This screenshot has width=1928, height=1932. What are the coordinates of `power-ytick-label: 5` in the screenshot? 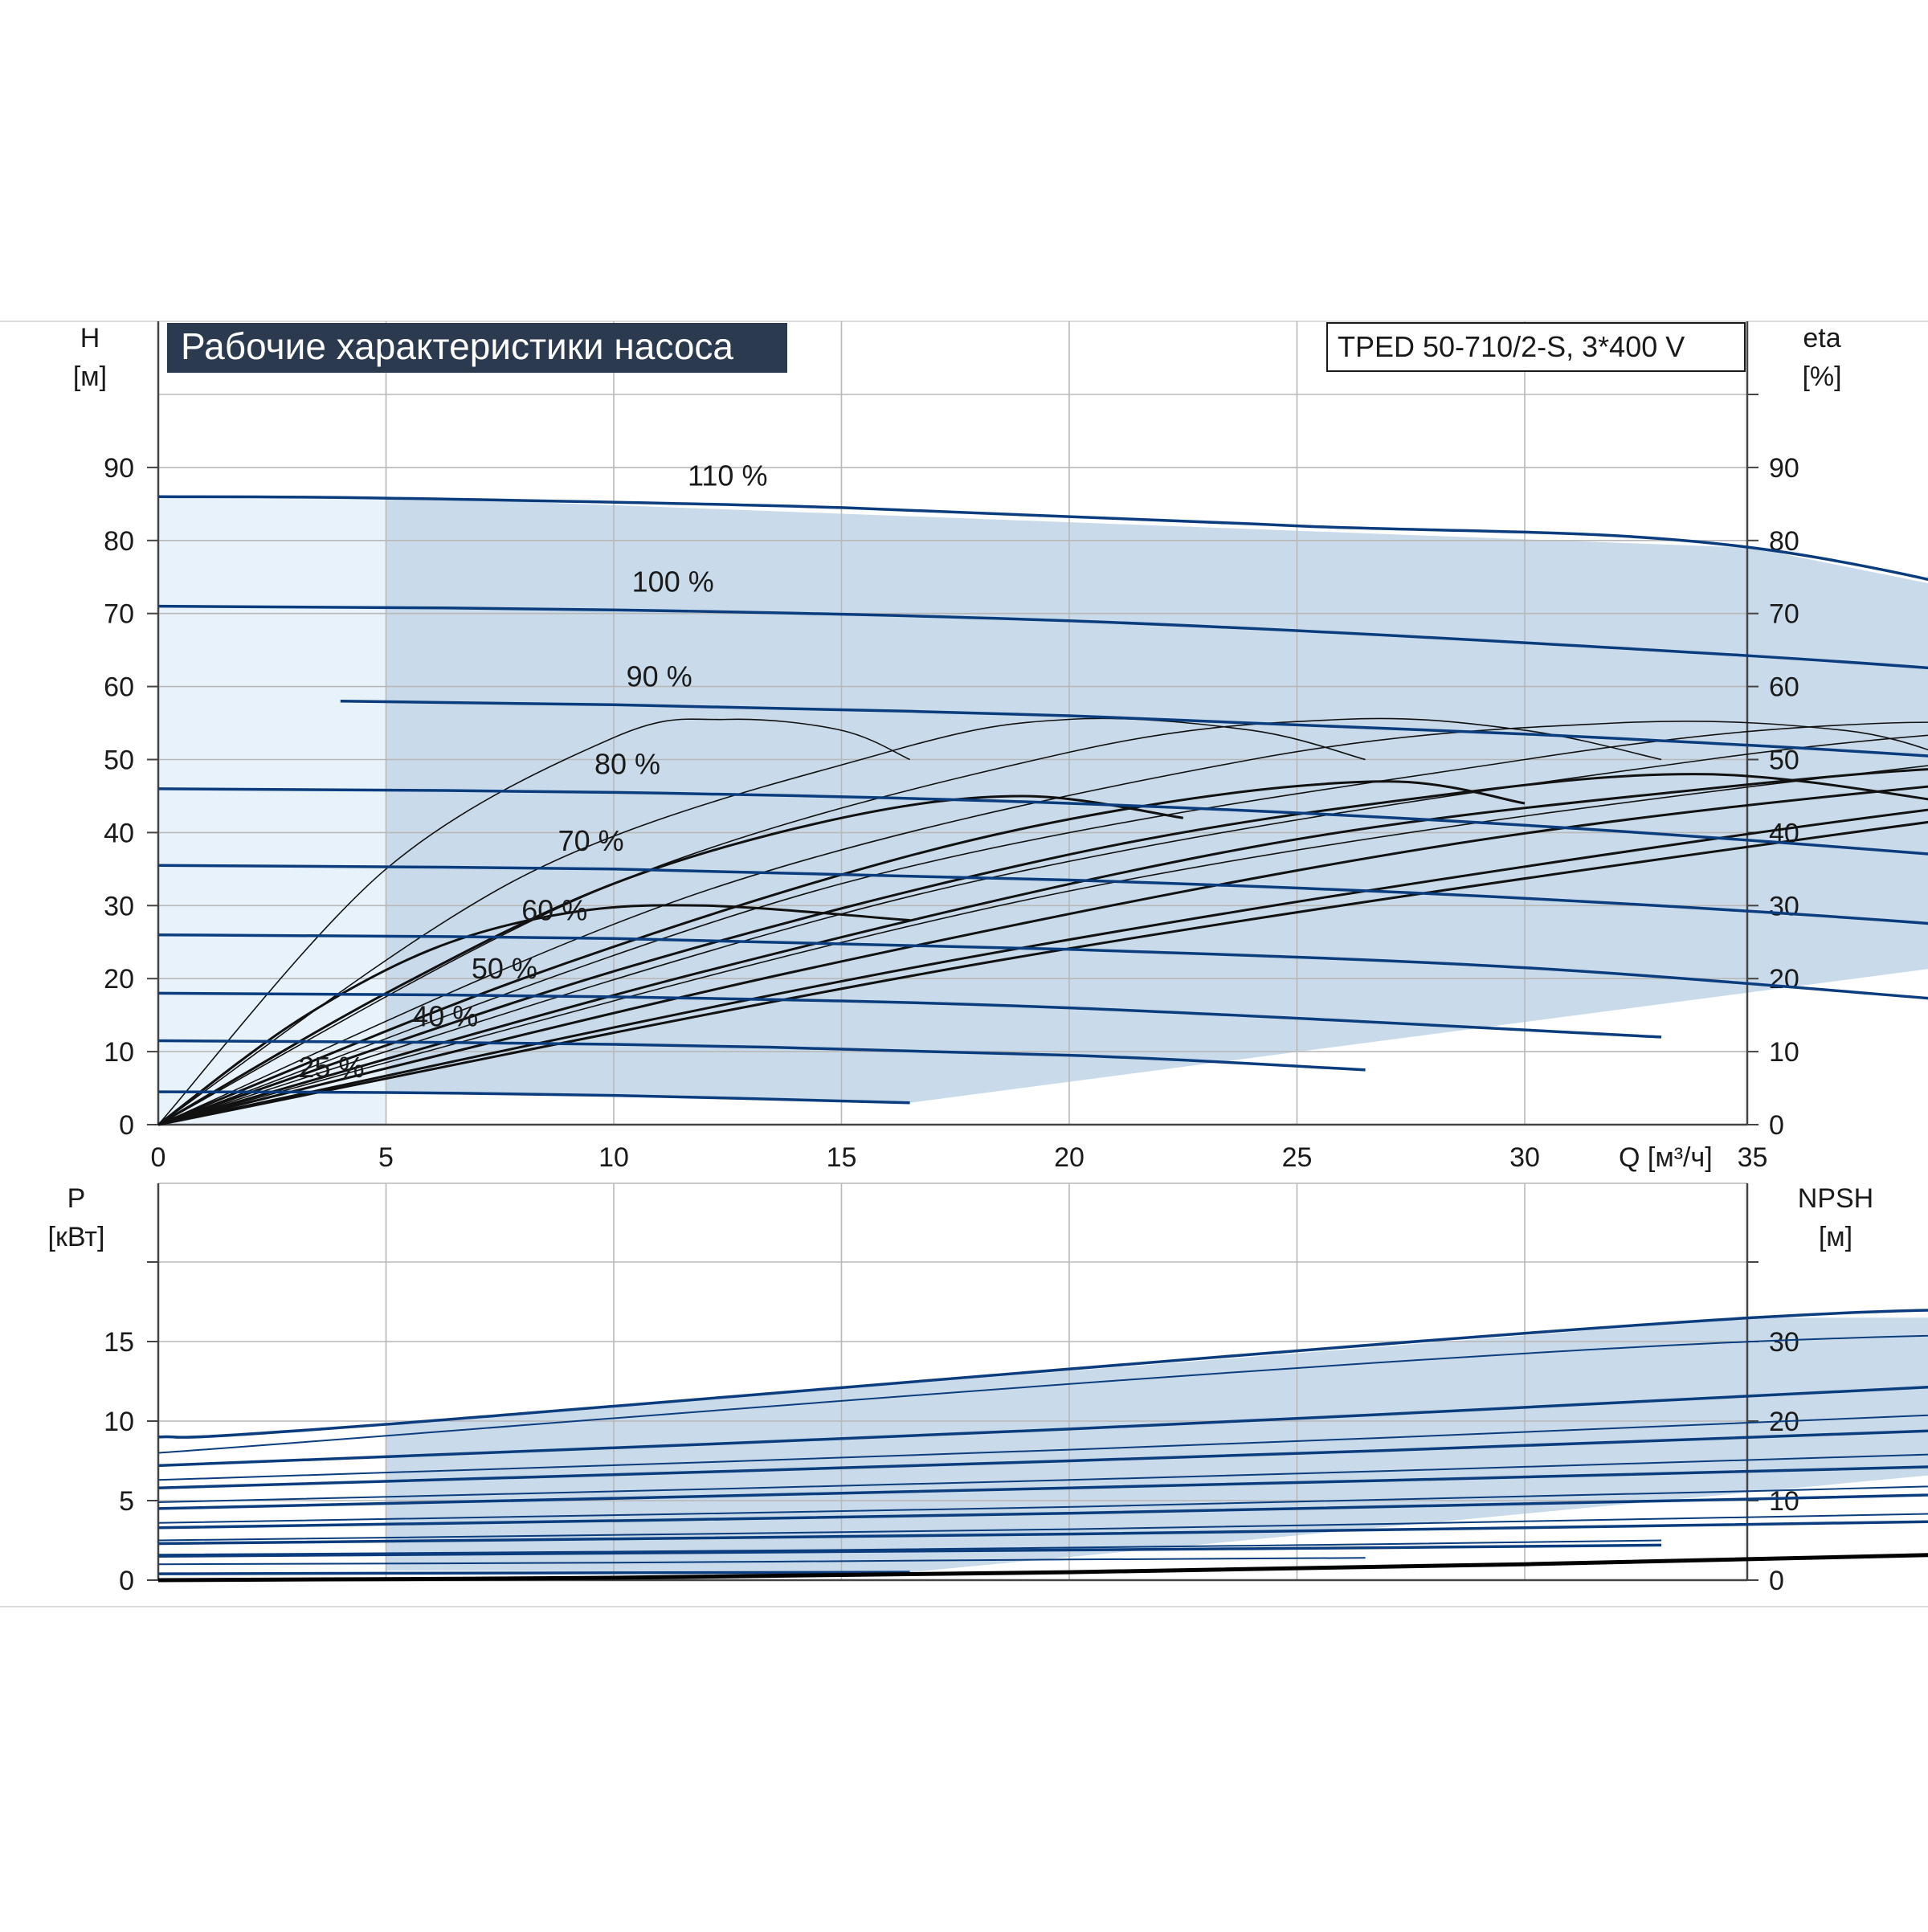 It's located at (126, 1501).